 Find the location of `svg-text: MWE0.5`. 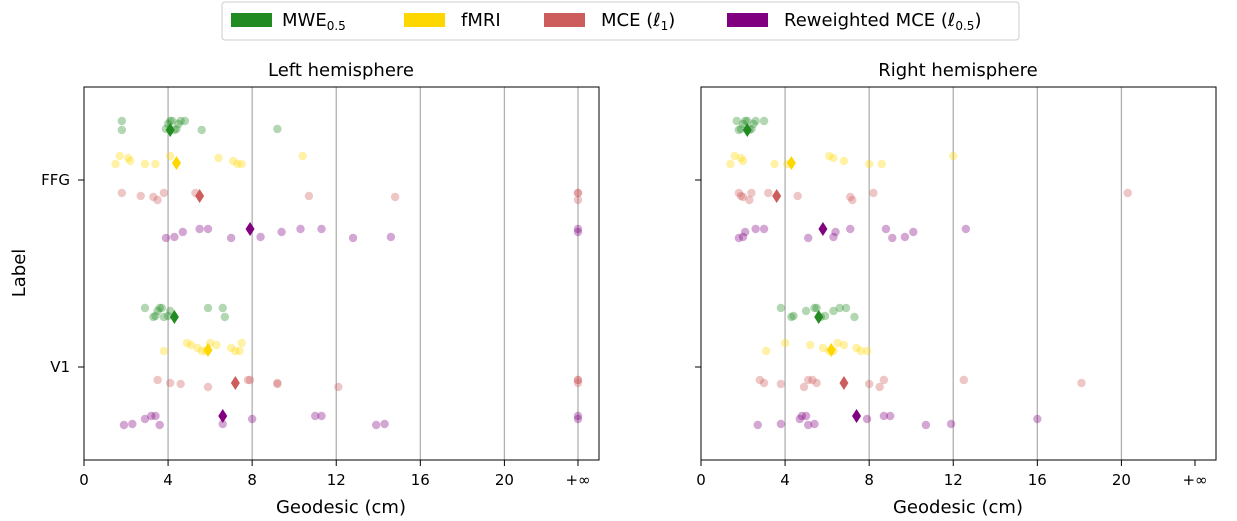

svg-text: MWE0.5 is located at coordinates (314, 21).